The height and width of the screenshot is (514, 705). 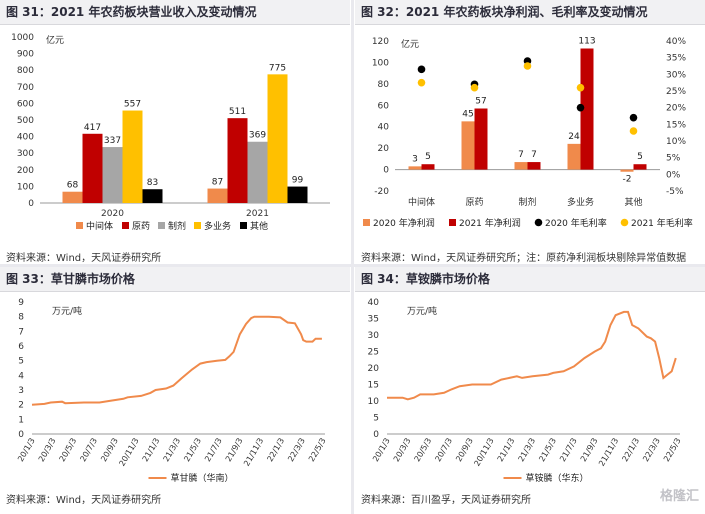 What do you see at coordinates (373, 386) in the screenshot?
I see `y-tick-label: 15` at bounding box center [373, 386].